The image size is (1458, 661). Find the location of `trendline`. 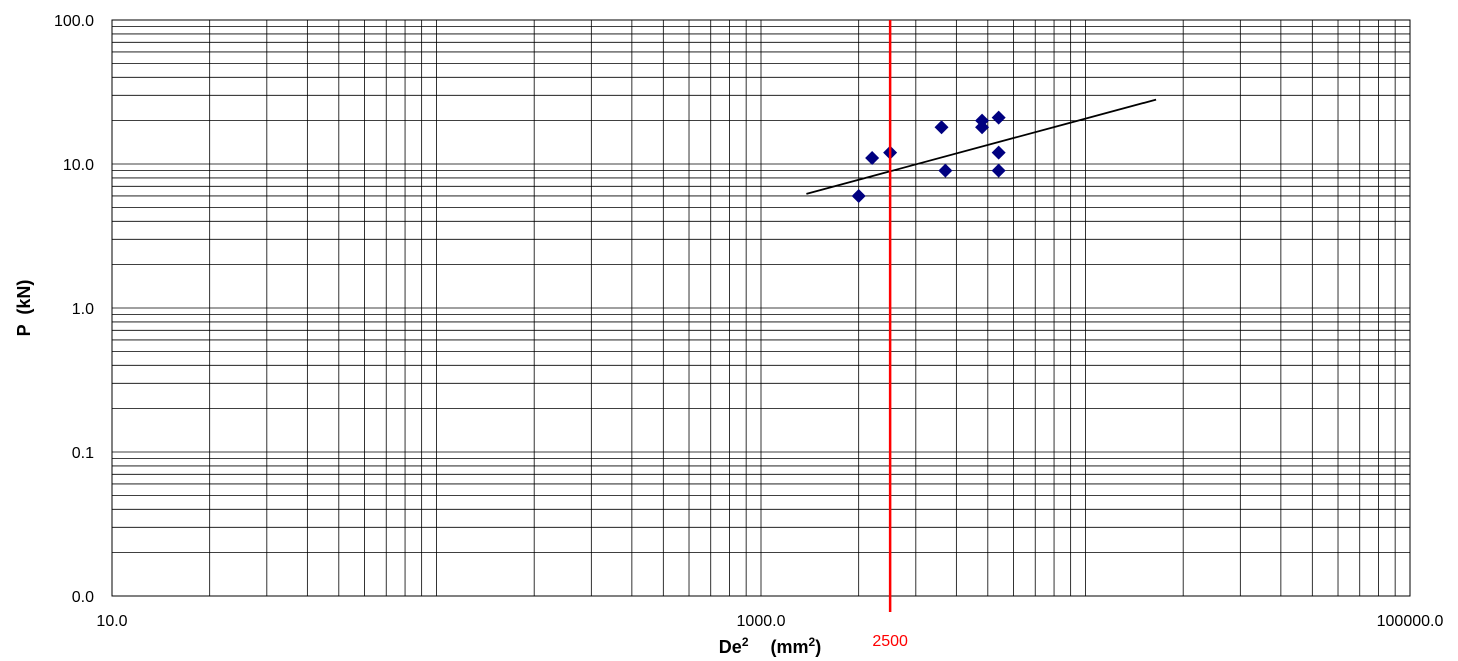

trendline is located at coordinates (981, 146).